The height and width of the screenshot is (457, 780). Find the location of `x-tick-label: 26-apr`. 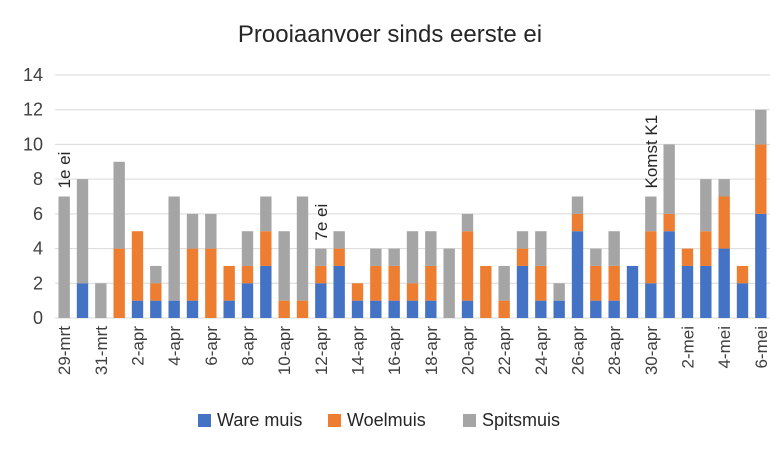

x-tick-label: 26-apr is located at coordinates (578, 350).